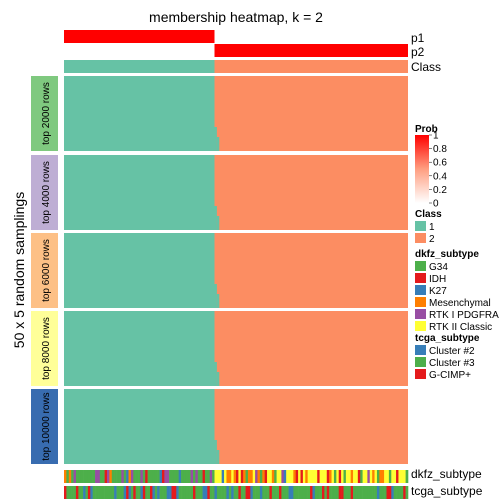  Describe the element at coordinates (450, 375) in the screenshot. I see `tcga-legend-label: G-CIMP+` at that location.